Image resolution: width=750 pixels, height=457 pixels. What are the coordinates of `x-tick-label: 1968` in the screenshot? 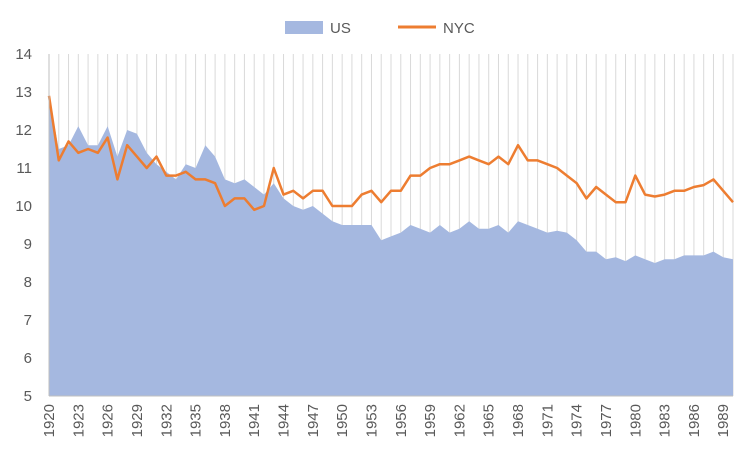 It's located at (518, 420).